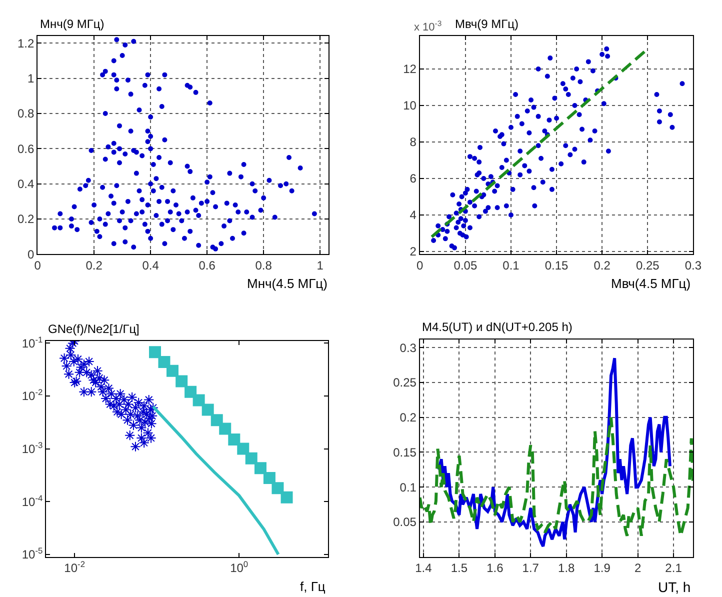  I want to click on y-tick-label: 0.4, so click(25, 184).